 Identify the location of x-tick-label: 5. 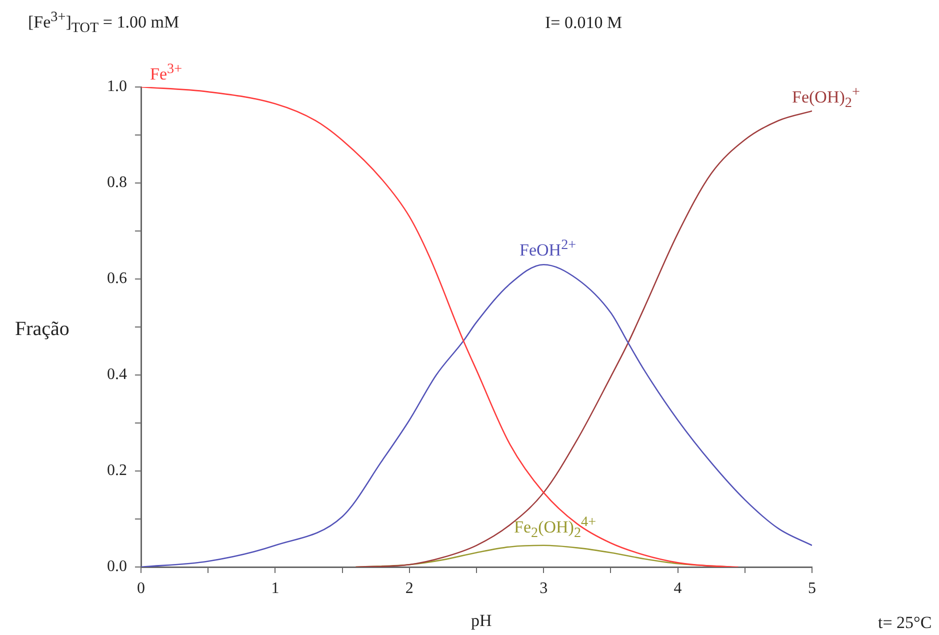
(812, 588).